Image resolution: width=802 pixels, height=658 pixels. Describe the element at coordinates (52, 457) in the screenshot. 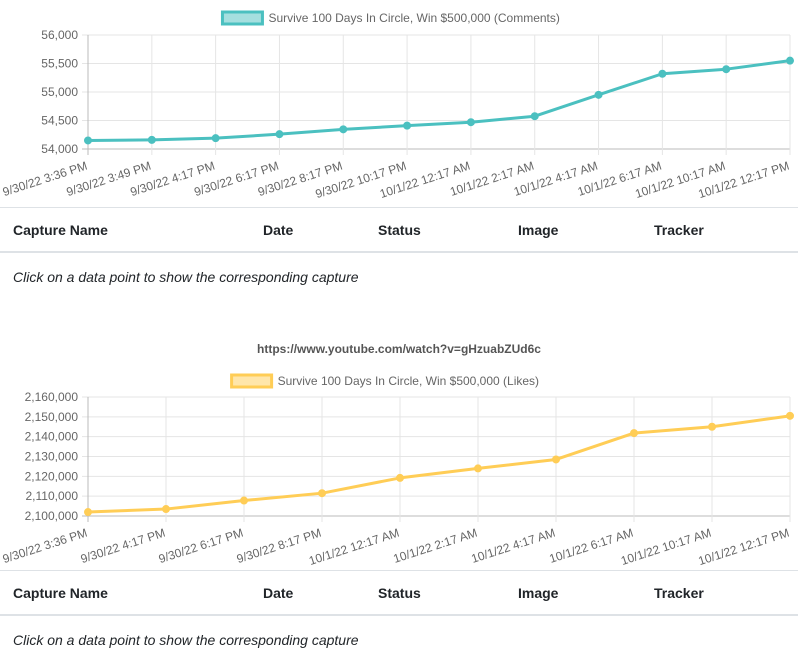

I see `y-tick-label: 2,130,000` at that location.